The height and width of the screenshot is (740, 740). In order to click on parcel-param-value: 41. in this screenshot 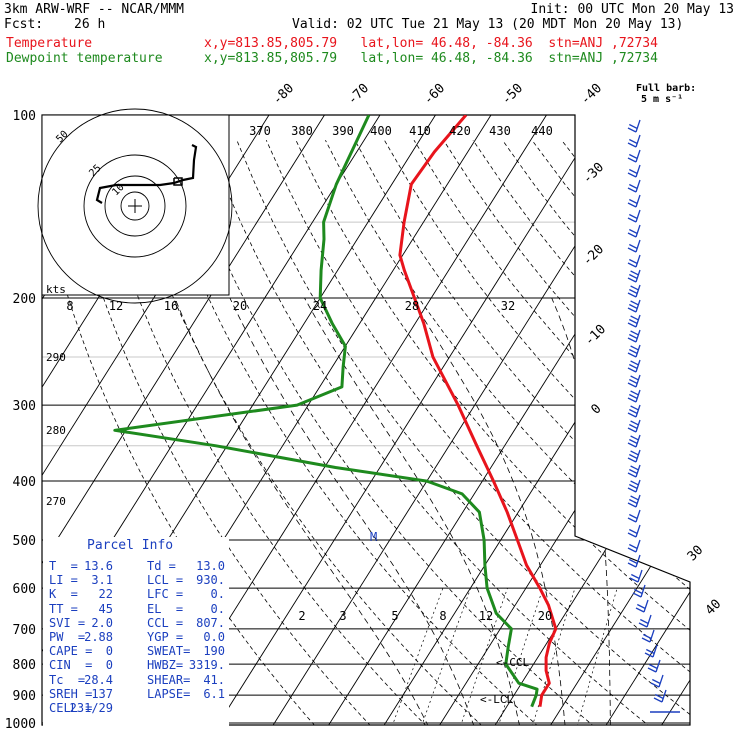, I will do `click(214, 679)`.